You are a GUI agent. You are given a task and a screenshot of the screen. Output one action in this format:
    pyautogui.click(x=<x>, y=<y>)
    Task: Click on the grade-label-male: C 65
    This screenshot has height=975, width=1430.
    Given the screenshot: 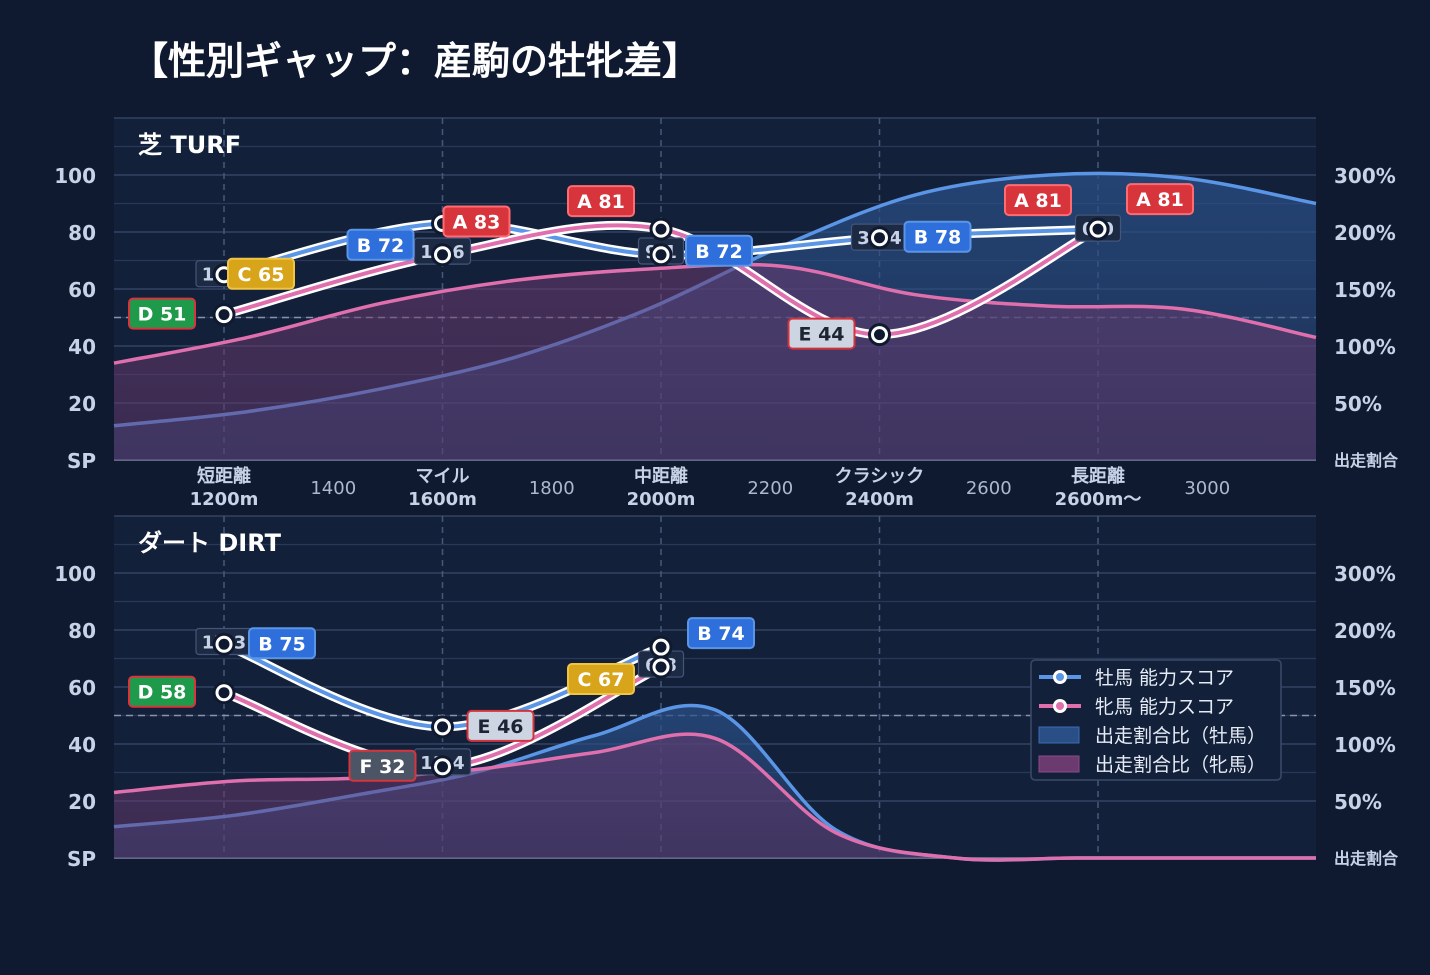 What is the action you would take?
    pyautogui.click(x=261, y=273)
    